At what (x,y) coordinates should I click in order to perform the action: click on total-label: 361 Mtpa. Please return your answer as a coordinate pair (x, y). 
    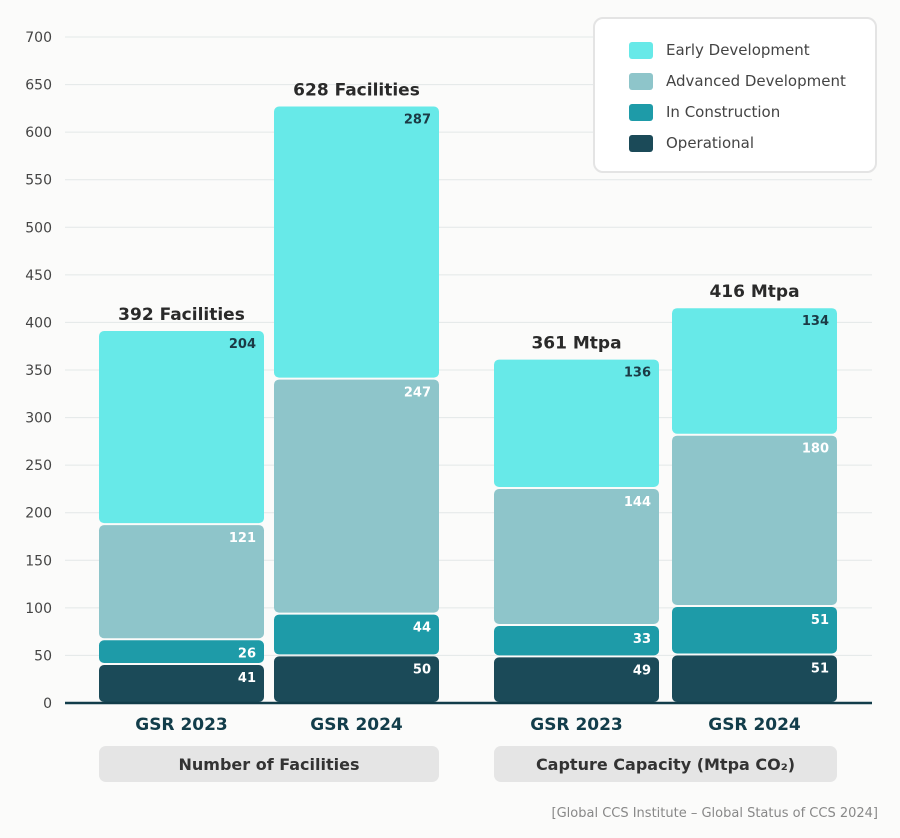
    Looking at the image, I should click on (576, 344).